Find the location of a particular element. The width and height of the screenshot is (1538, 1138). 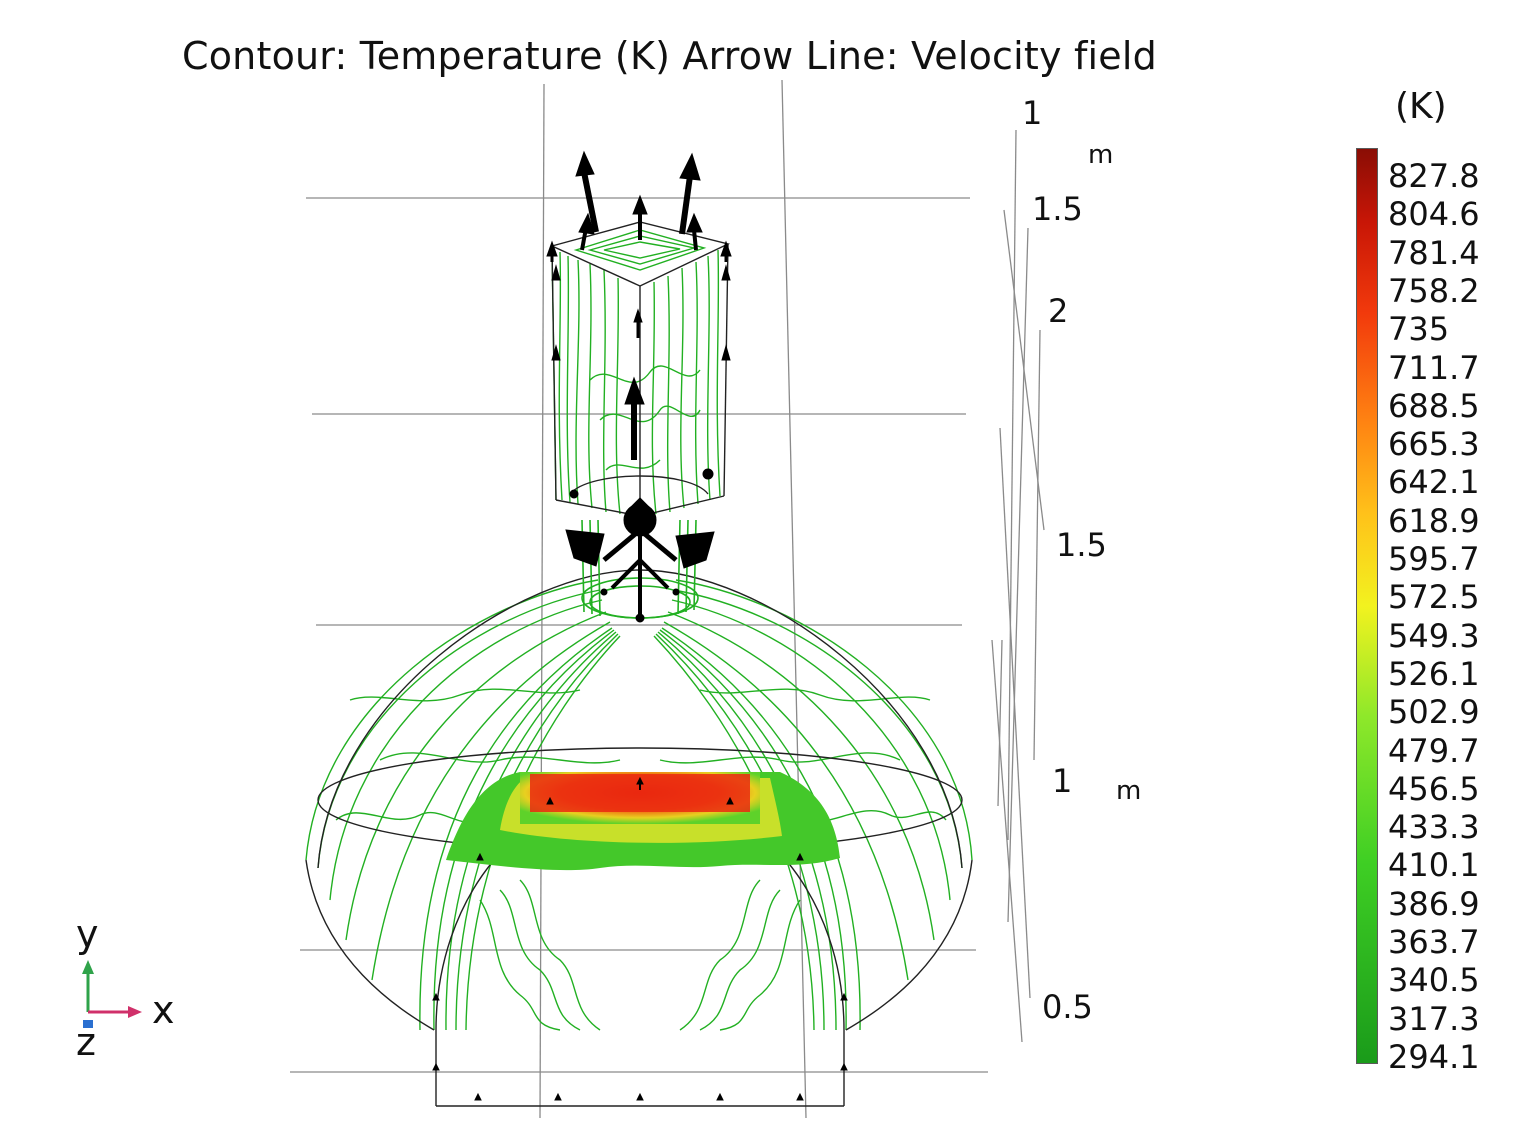

colorbar-tick: 688.5 is located at coordinates (1434, 405).